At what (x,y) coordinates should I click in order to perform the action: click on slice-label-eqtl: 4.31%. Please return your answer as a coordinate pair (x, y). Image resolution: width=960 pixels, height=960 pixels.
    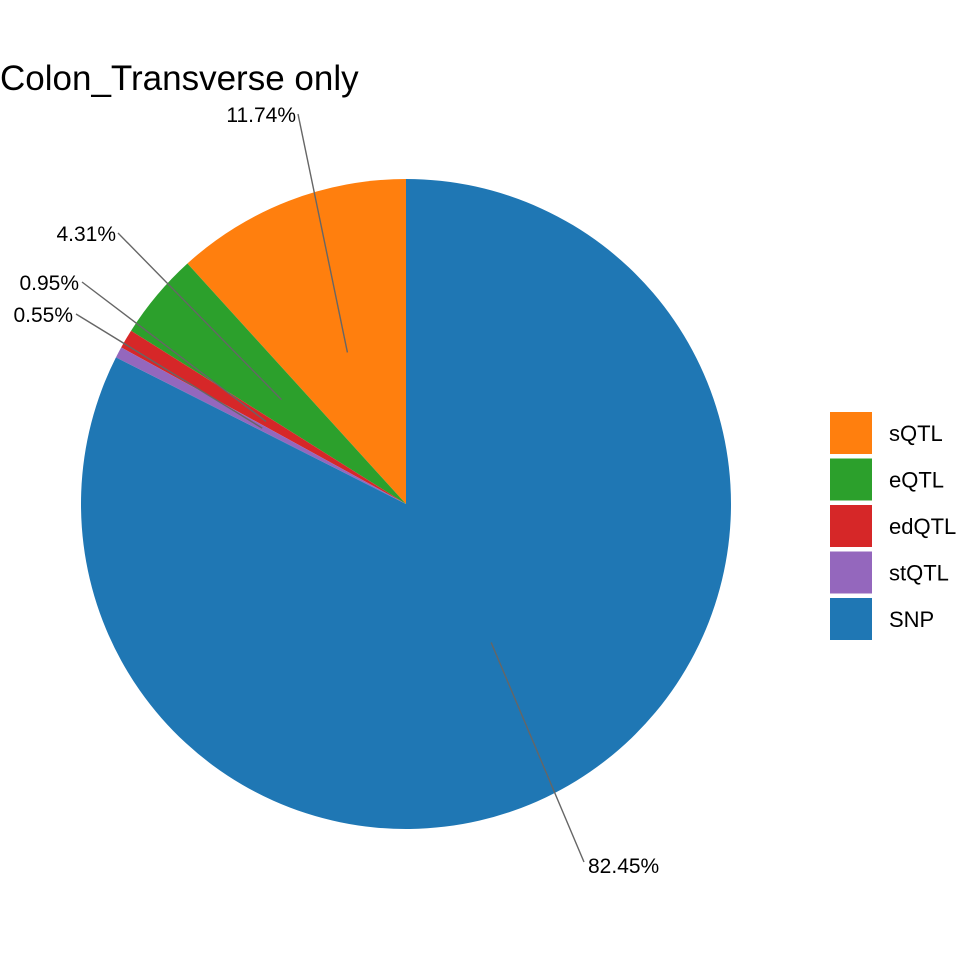
    Looking at the image, I should click on (86, 234).